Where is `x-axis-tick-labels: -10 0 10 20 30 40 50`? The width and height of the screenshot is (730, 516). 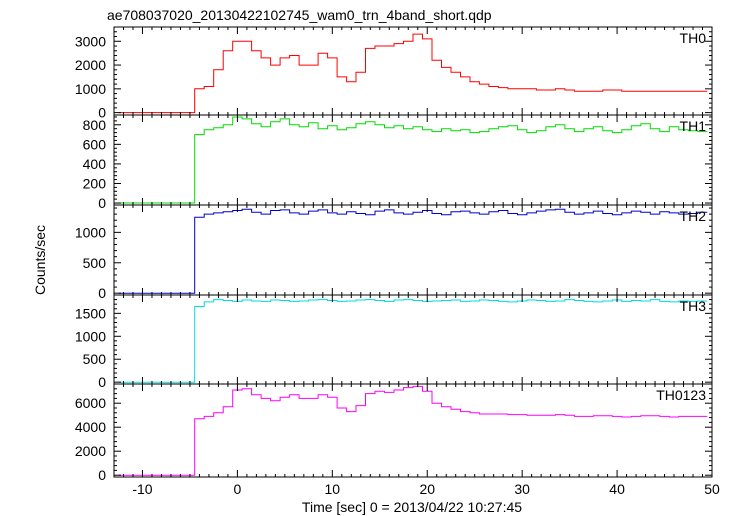 x-axis-tick-labels: -10 0 10 20 30 40 50 is located at coordinates (426, 489).